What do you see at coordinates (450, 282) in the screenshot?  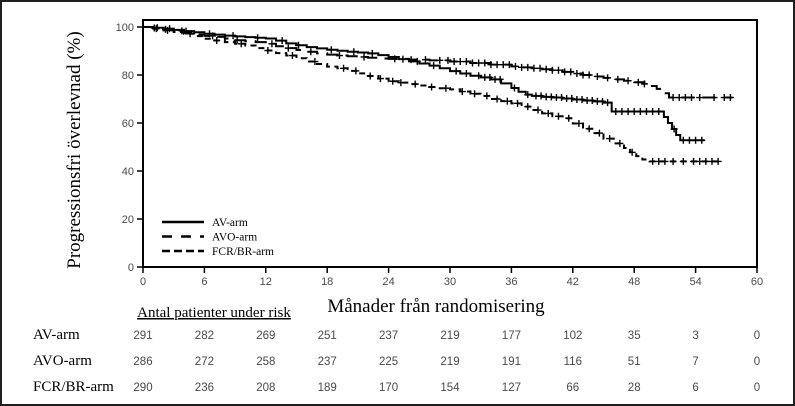 I see `x-tick-label: 30` at bounding box center [450, 282].